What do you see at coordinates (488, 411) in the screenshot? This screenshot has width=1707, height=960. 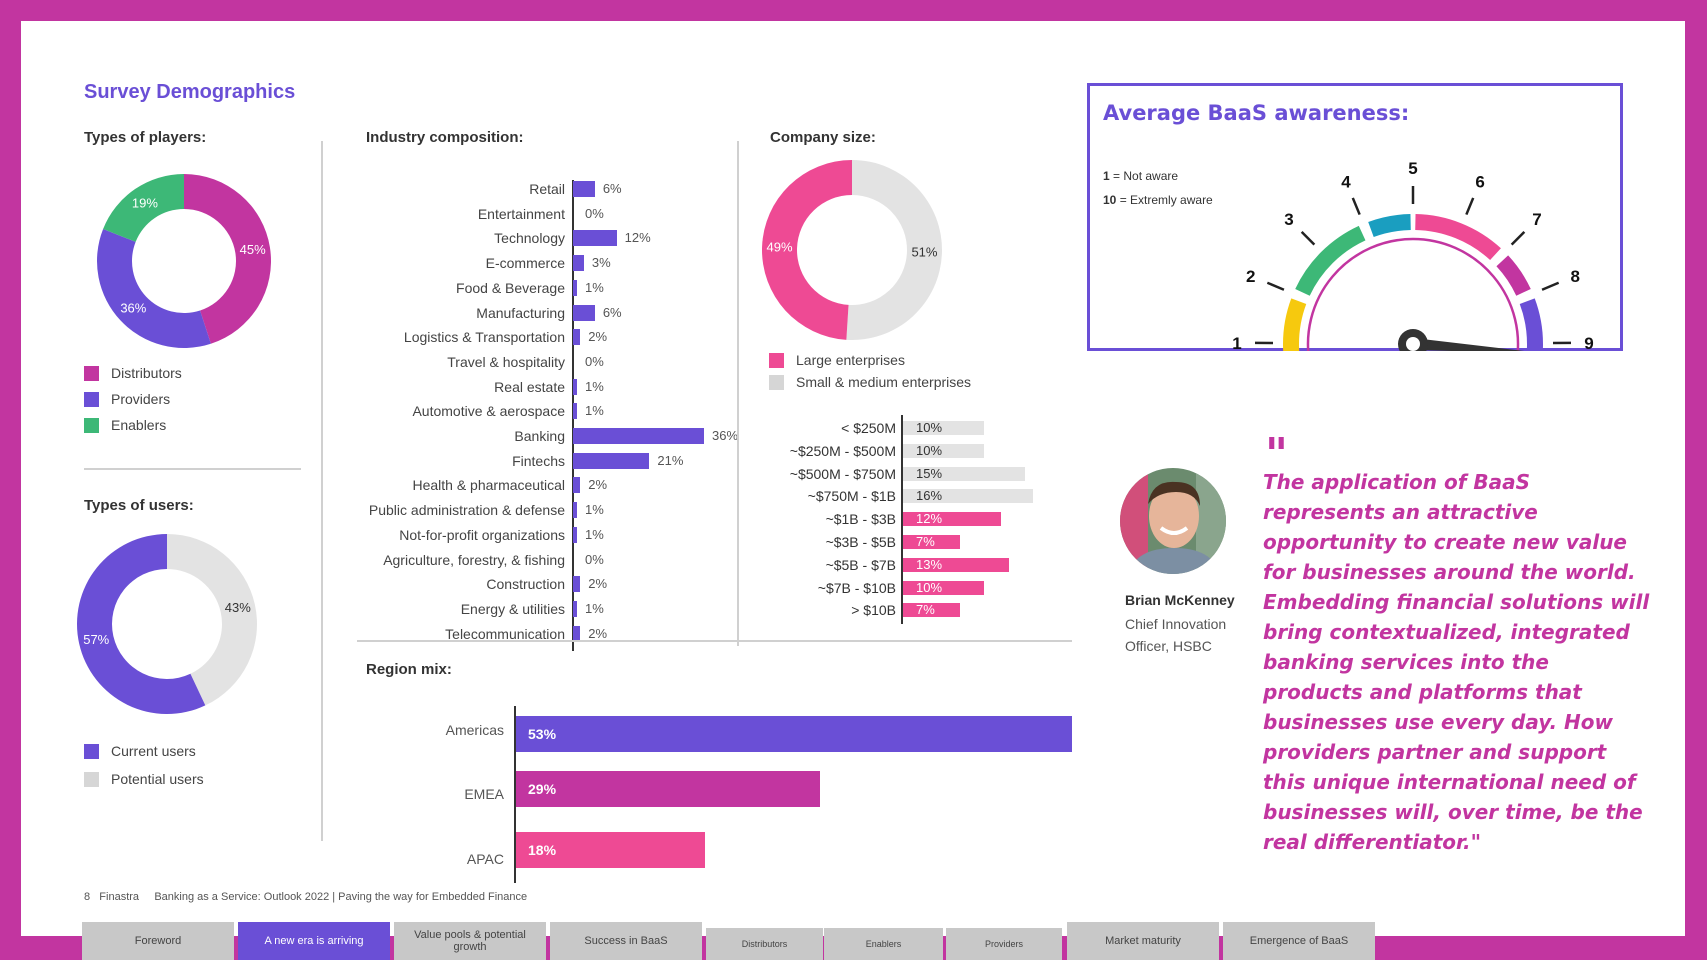 I see `industry-label: Automotive & aerospace` at bounding box center [488, 411].